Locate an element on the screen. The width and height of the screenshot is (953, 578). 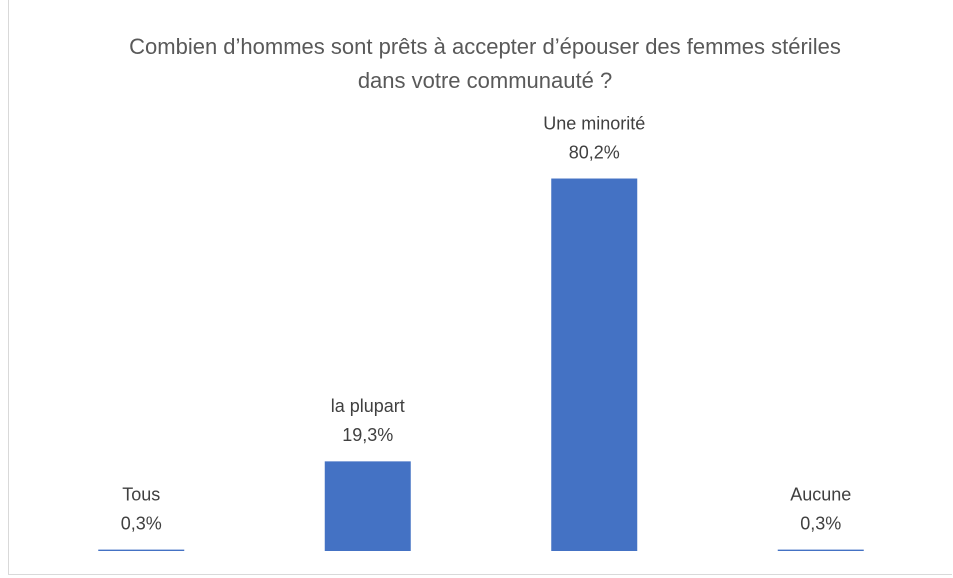
category-label: Tous is located at coordinates (141, 494).